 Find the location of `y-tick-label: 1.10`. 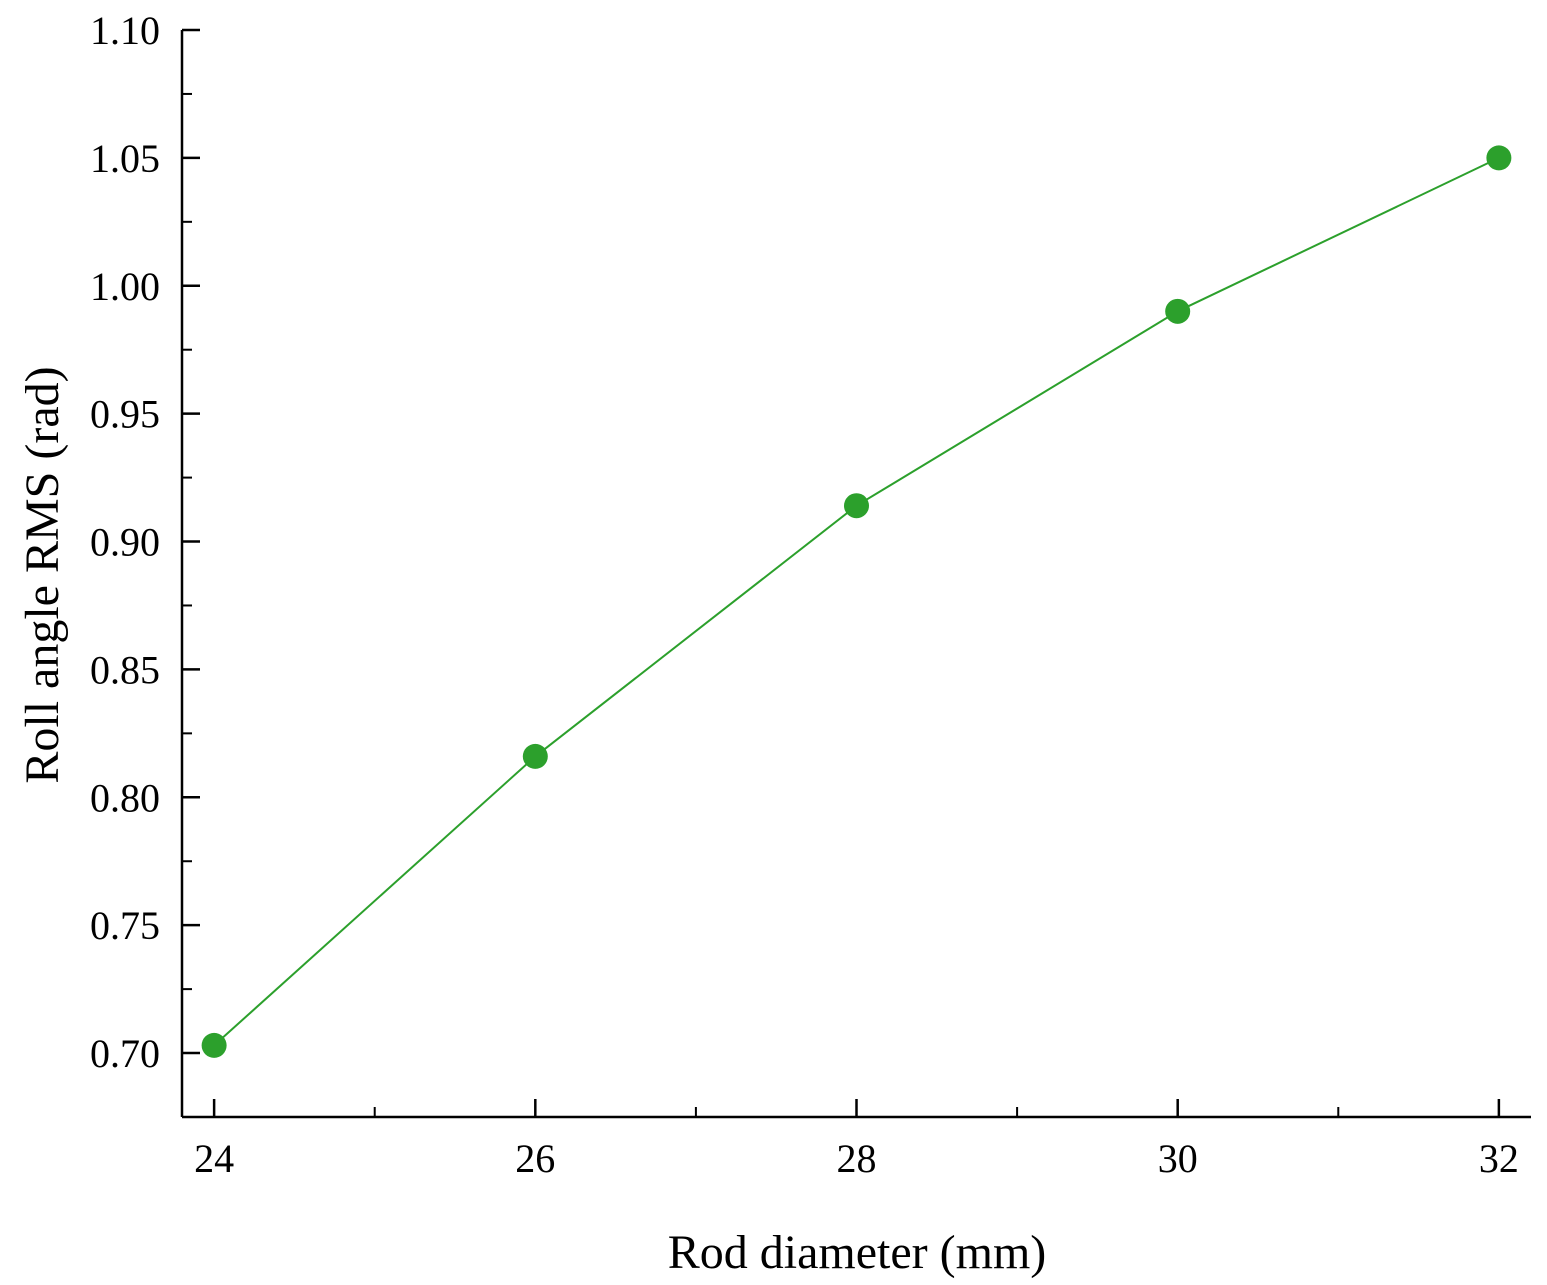

y-tick-label: 1.10 is located at coordinates (125, 30).